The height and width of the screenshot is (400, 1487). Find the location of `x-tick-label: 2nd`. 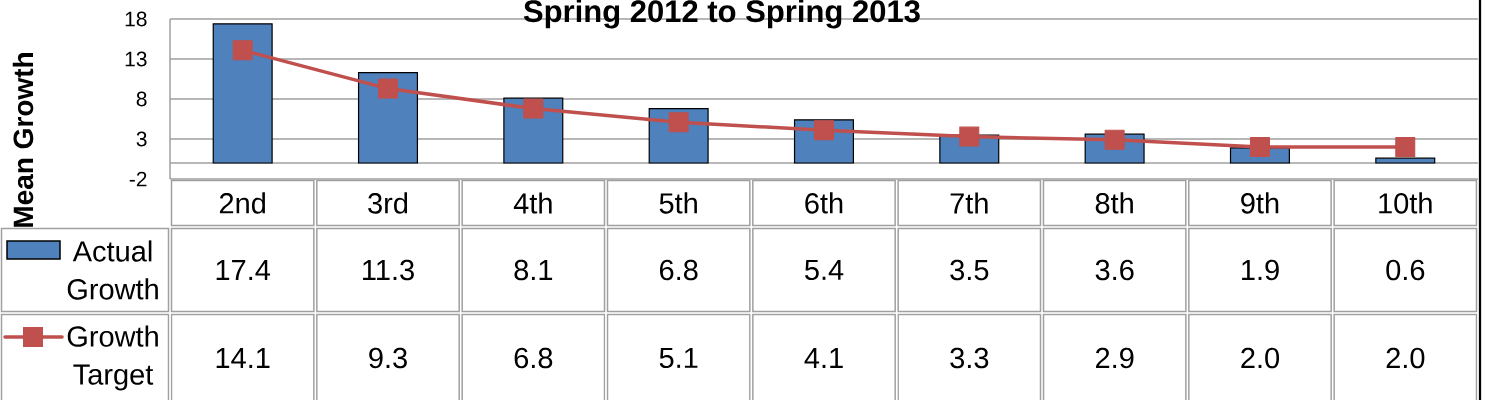

x-tick-label: 2nd is located at coordinates (242, 203).